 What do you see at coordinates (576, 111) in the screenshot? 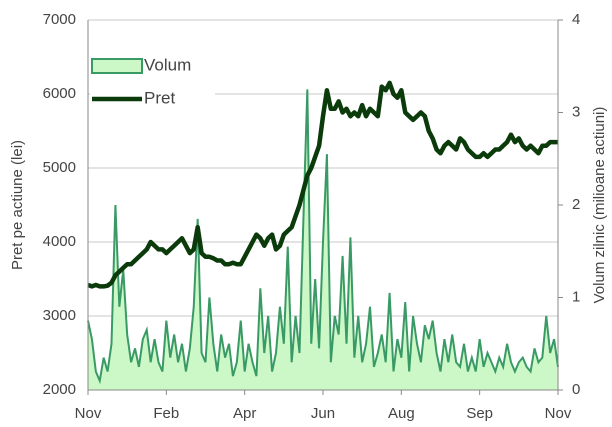
I see `y2-tick-label: 3` at bounding box center [576, 111].